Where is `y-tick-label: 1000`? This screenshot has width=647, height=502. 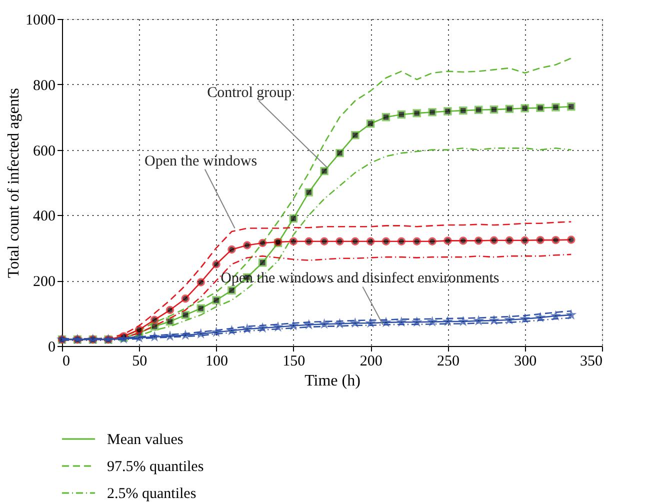 y-tick-label: 1000 is located at coordinates (41, 20).